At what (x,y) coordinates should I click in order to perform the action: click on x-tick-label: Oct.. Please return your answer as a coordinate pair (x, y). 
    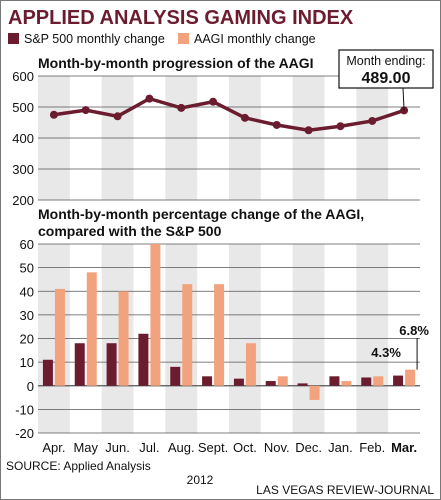
    Looking at the image, I should click on (245, 447).